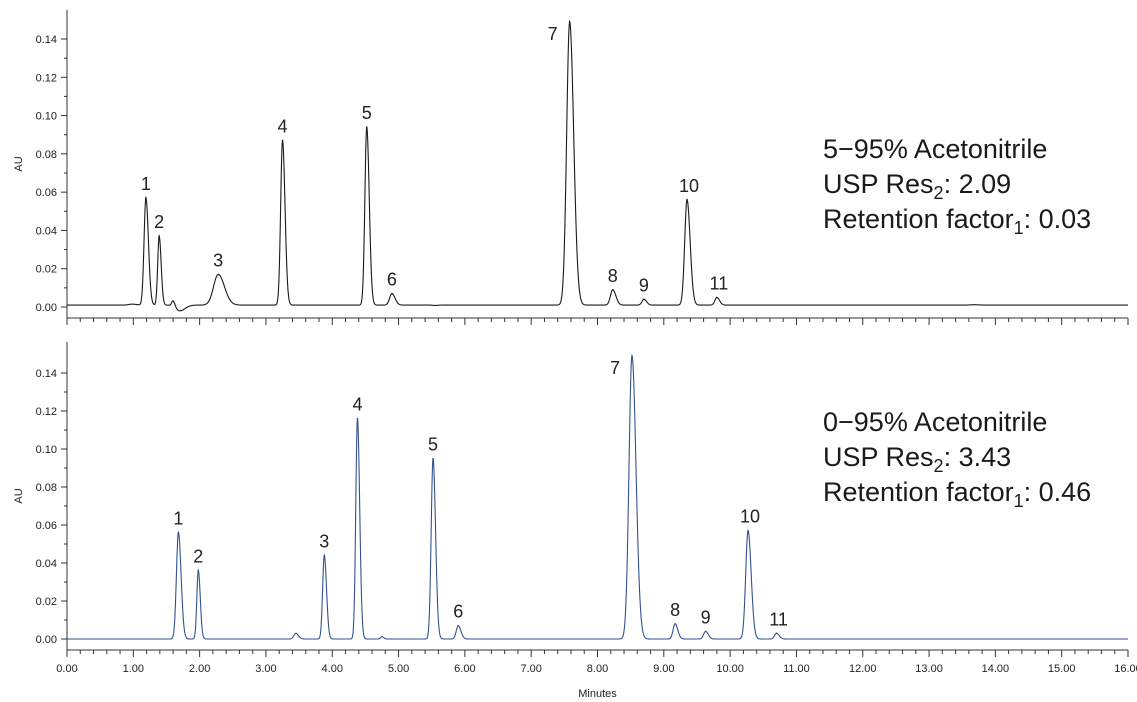 This screenshot has height=702, width=1137. Describe the element at coordinates (597, 694) in the screenshot. I see `x-axis-title: Minutes` at that location.